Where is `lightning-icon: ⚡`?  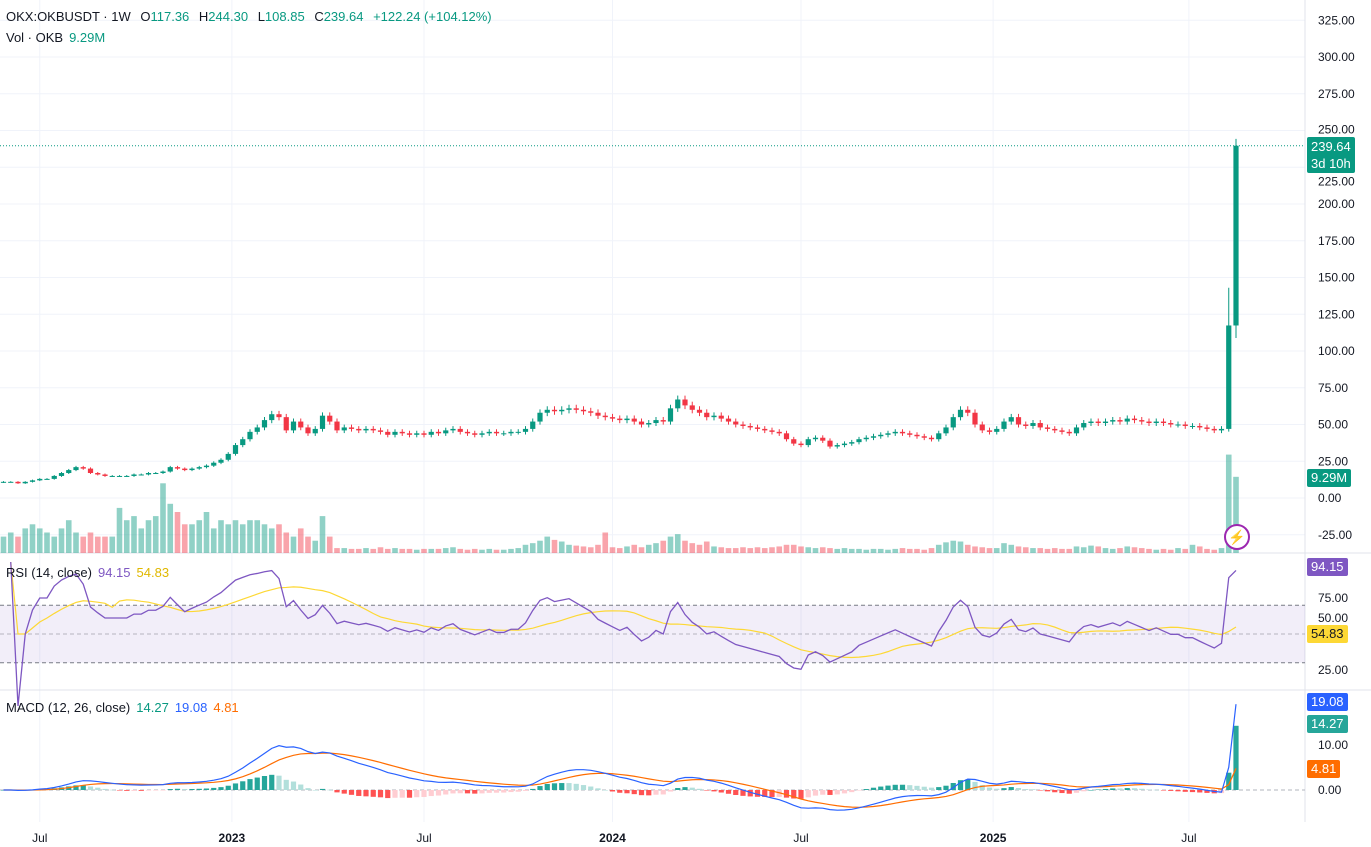 lightning-icon: ⚡ is located at coordinates (1237, 537).